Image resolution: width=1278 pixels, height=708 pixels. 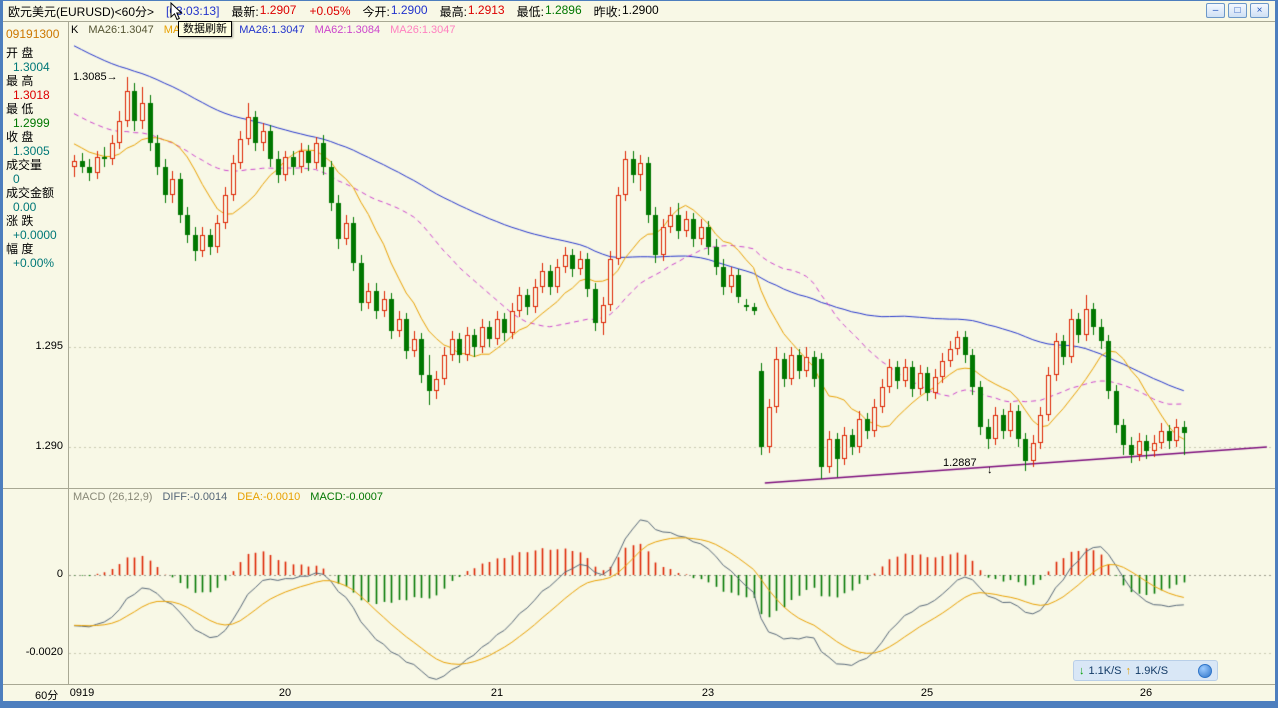 What do you see at coordinates (1146, 693) in the screenshot?
I see `date-tick: 26` at bounding box center [1146, 693].